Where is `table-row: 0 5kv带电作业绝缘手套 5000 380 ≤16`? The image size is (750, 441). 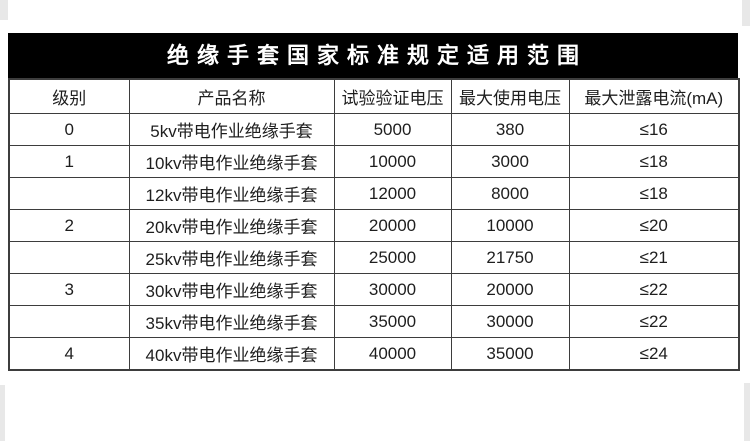 table-row: 0 5kv带电作业绝缘手套 5000 380 ≤16 is located at coordinates (374, 129).